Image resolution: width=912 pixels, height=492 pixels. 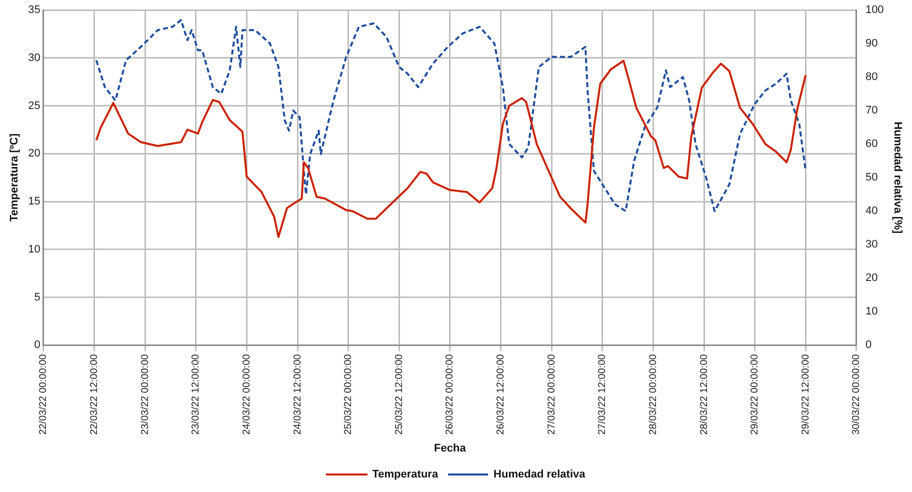 I want to click on y2-tick-label: 80, so click(x=871, y=77).